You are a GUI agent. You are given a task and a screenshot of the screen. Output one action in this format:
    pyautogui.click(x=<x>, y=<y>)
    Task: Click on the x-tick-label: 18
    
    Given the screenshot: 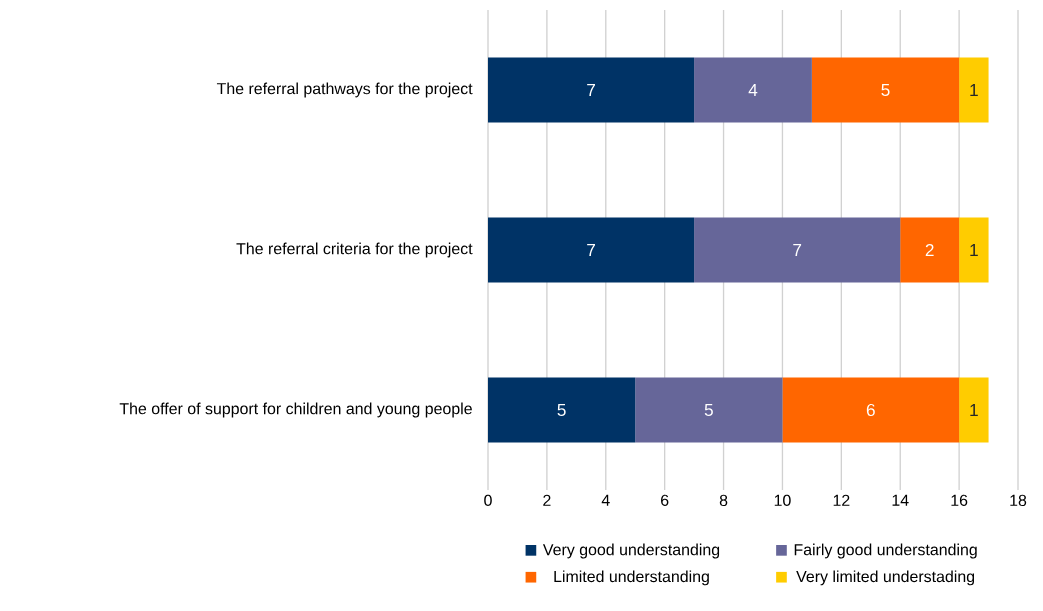 What is the action you would take?
    pyautogui.click(x=1018, y=500)
    